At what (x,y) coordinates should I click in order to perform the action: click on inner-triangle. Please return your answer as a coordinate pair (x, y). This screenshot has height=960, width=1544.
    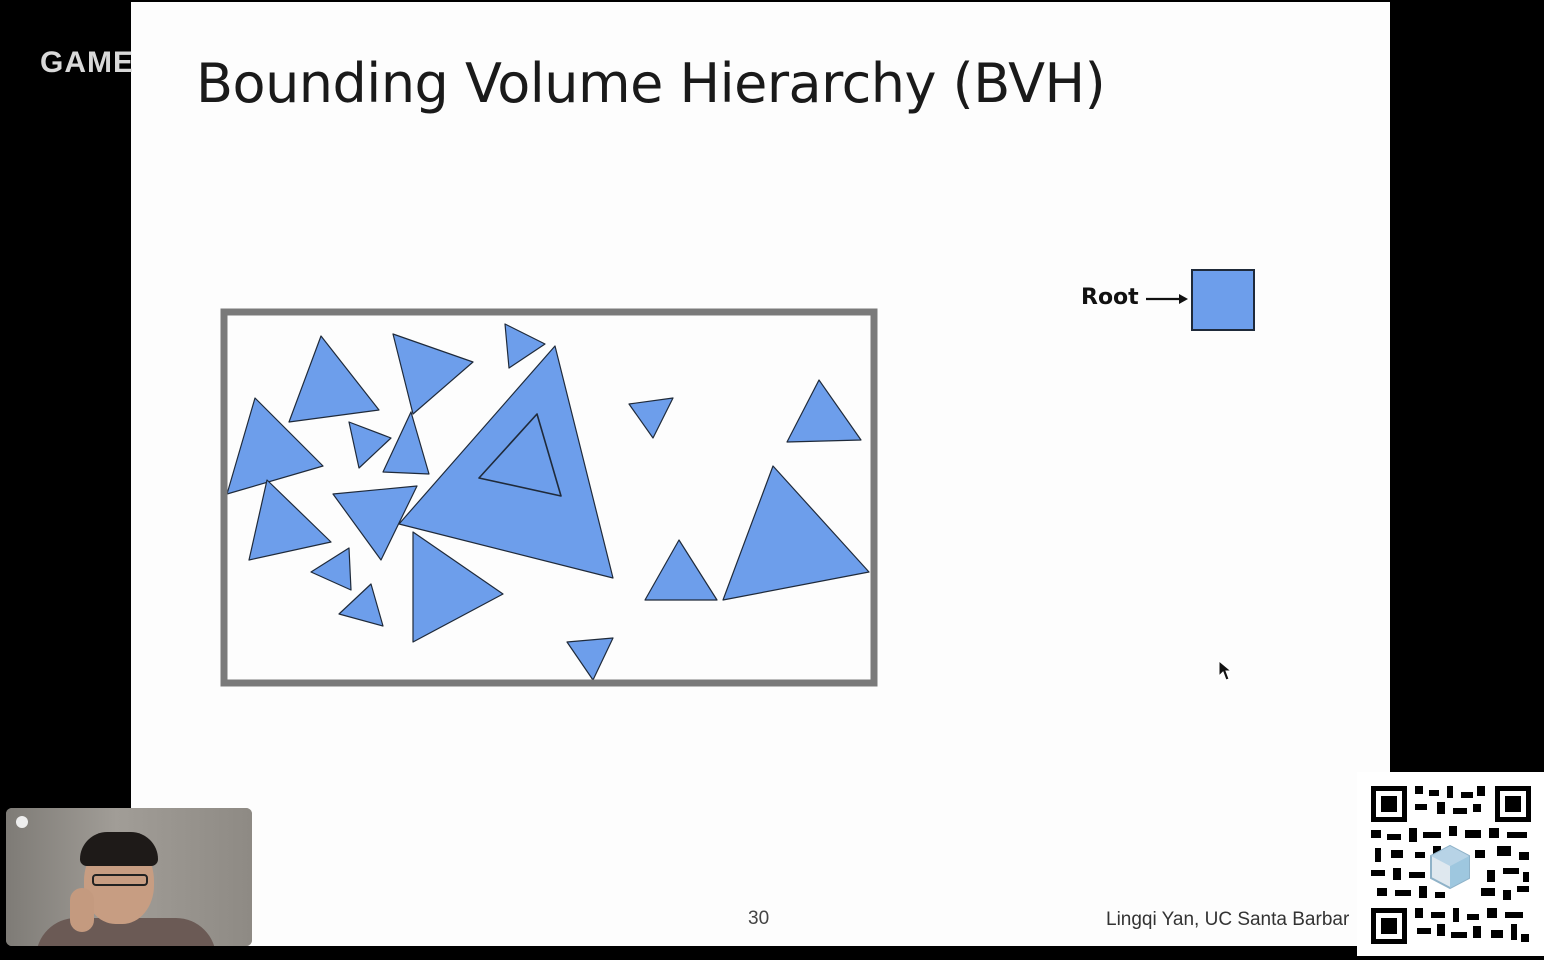
    Looking at the image, I should click on (520, 455).